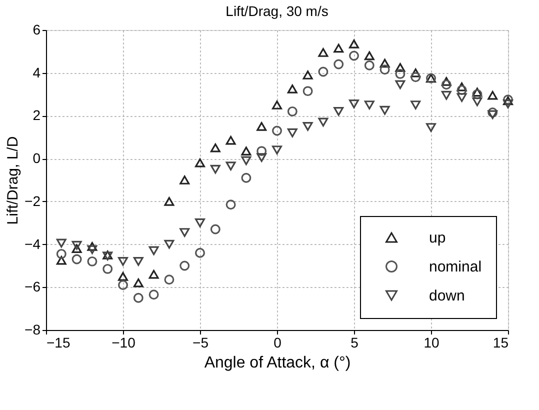  I want to click on y-tick-label: −8, so click(32, 330).